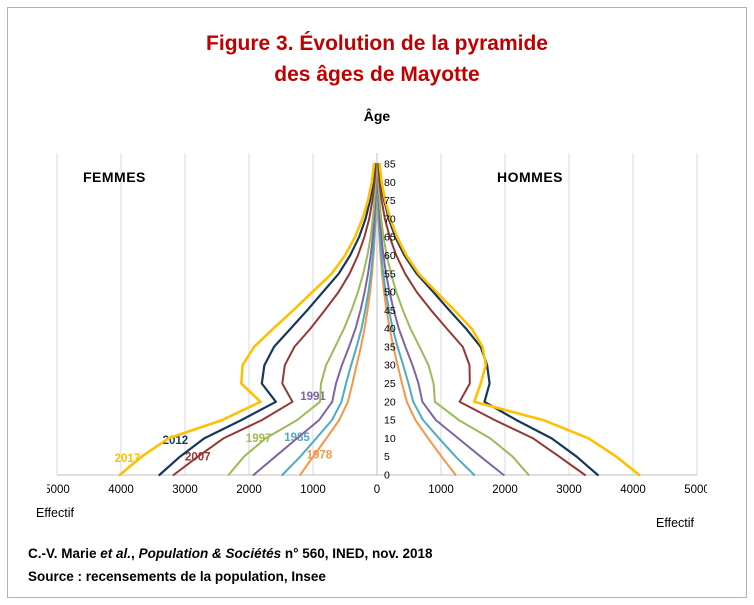 The image size is (754, 605). Describe the element at coordinates (128, 459) in the screenshot. I see `series-label-2017: 2017` at that location.